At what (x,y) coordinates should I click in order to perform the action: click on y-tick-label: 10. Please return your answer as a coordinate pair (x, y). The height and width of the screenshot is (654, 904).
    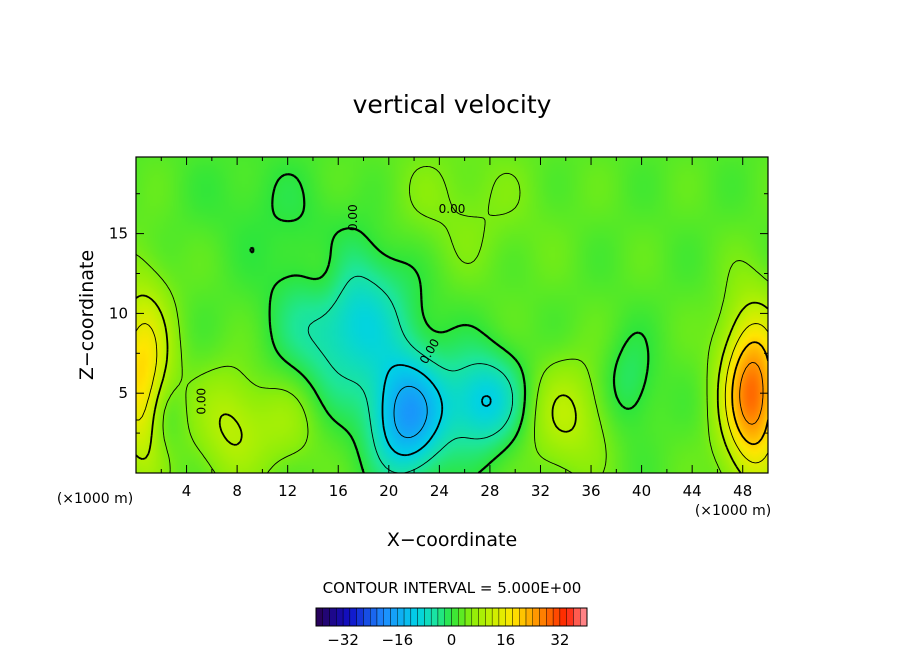
    Looking at the image, I should click on (118, 313).